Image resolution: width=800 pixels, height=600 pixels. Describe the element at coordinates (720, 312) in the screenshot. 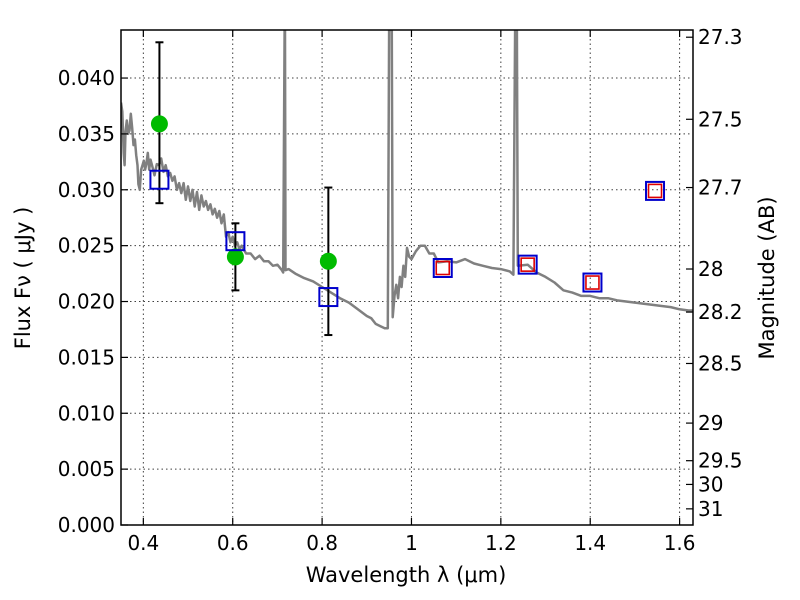

I see `magnitude-tick-label: 28.2` at that location.